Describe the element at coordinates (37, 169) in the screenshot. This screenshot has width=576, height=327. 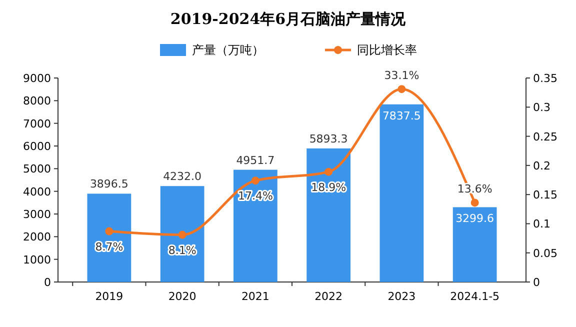
I see `y-tick-label: 5000` at that location.